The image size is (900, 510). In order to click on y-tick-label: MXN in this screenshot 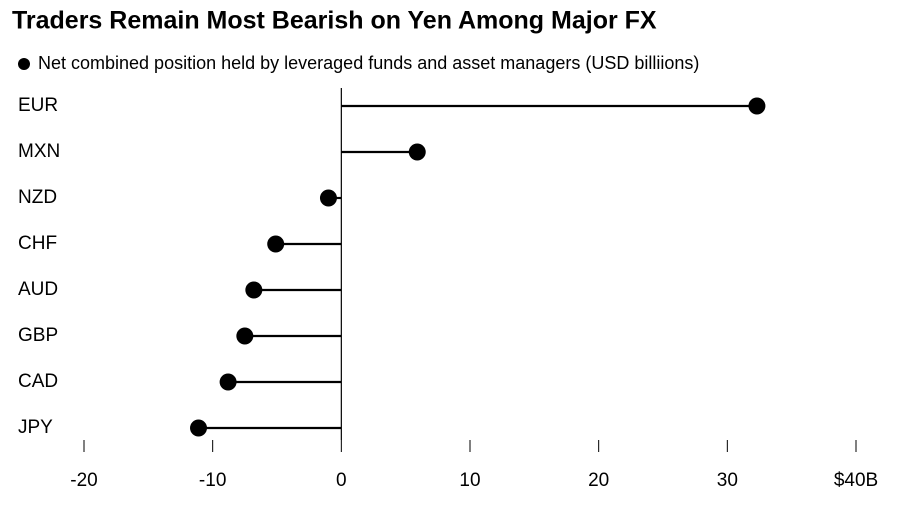, I will do `click(39, 151)`.